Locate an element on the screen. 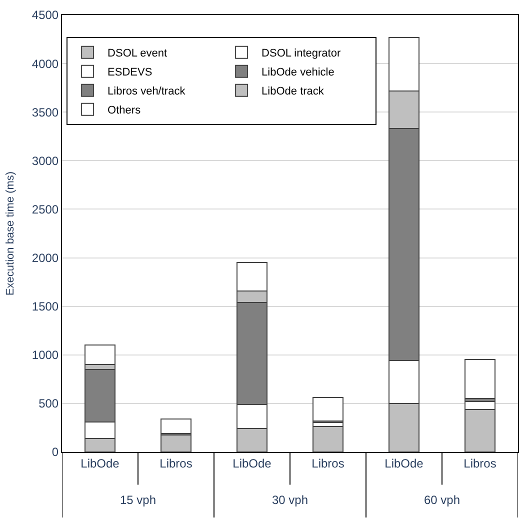 Image resolution: width=527 pixels, height=522 pixels. y-tick-label: 1000 is located at coordinates (45, 355).